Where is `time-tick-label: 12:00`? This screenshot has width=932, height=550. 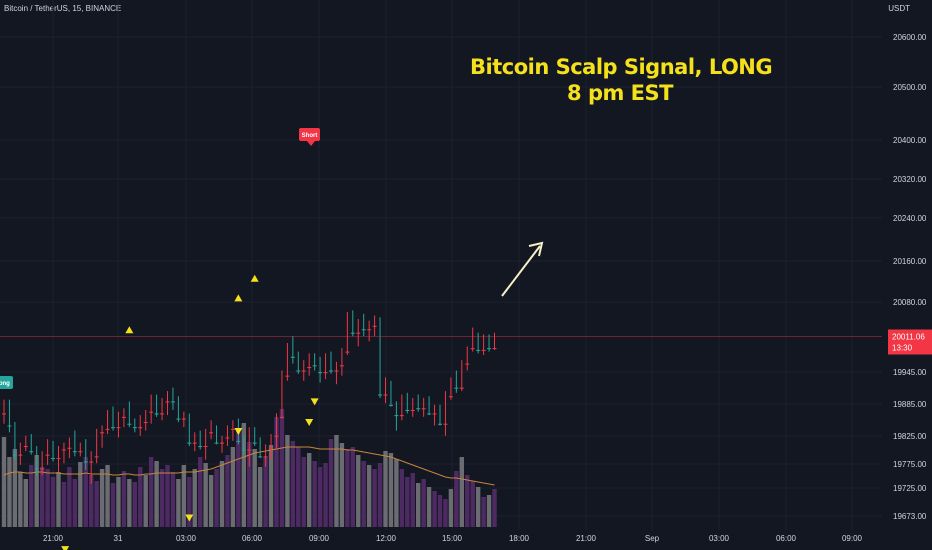 time-tick-label: 12:00 is located at coordinates (386, 538).